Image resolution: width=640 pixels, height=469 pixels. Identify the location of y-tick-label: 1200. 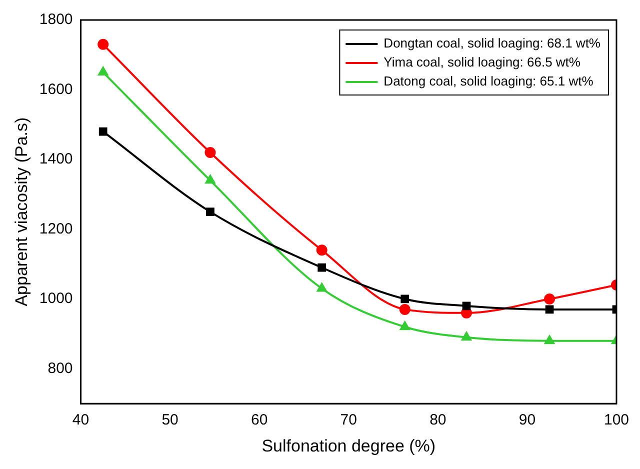
(56, 229).